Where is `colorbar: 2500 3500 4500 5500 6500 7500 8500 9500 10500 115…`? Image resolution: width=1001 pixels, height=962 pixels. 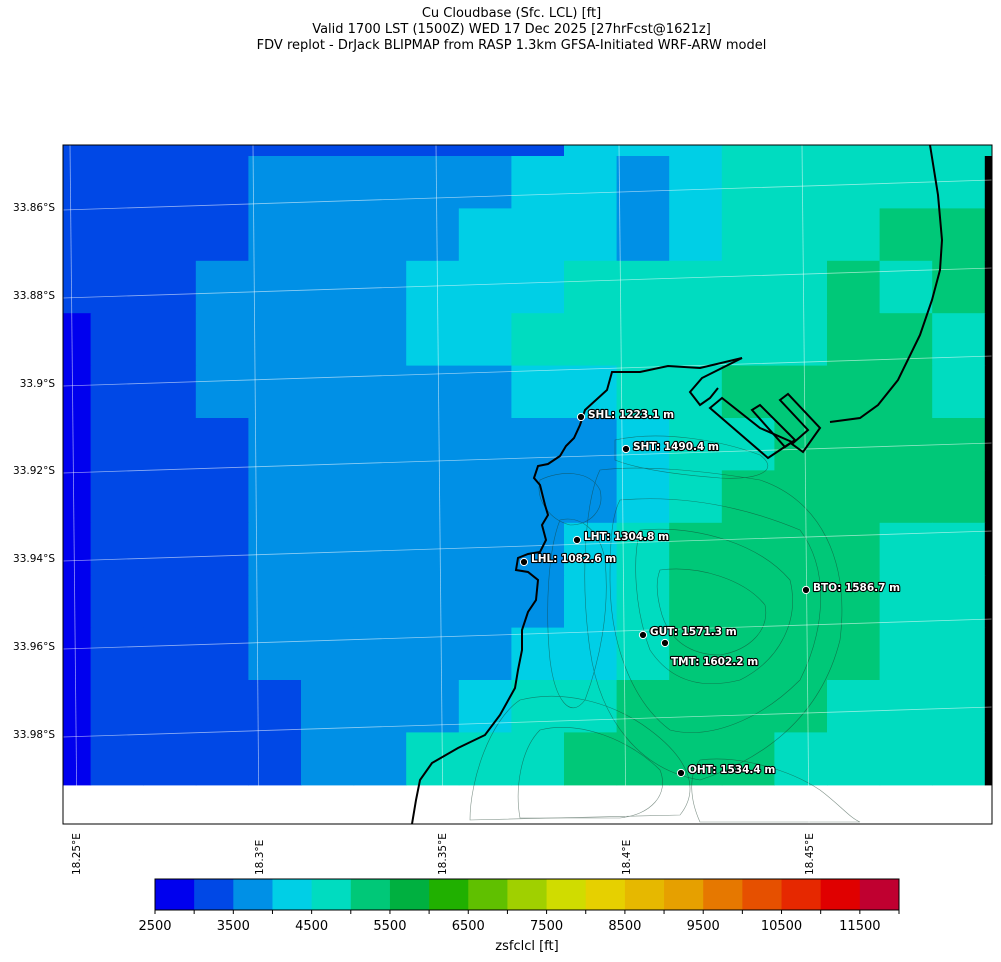 colorbar: 2500 3500 4500 5500 6500 7500 8500 9500 10500 115… is located at coordinates (519, 906).